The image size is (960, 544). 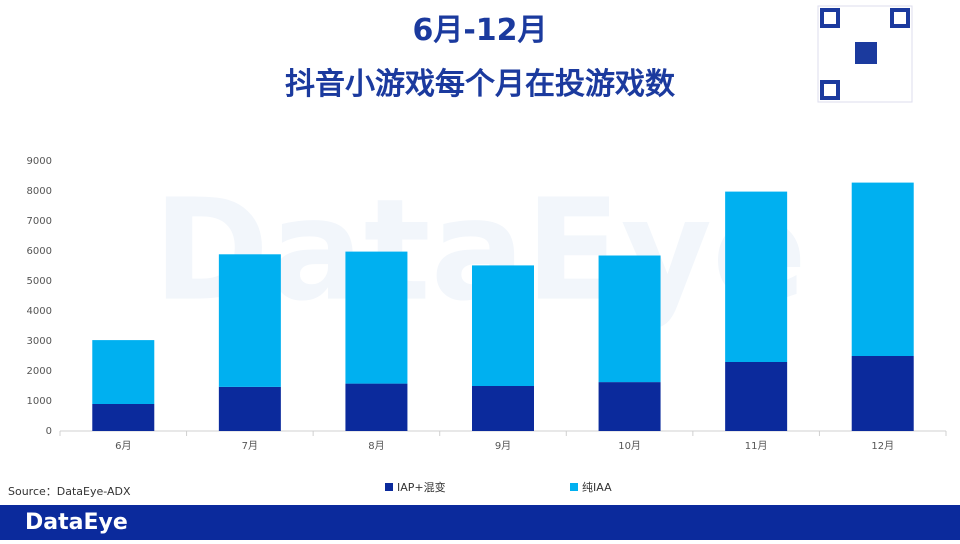 I want to click on qr-logo, so click(x=866, y=53).